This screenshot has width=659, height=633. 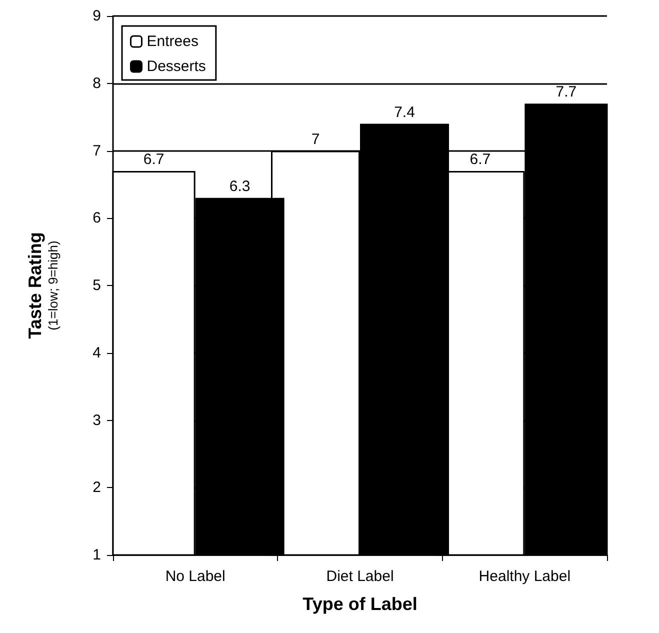 I want to click on y-tick-label: 2, so click(x=96, y=487).